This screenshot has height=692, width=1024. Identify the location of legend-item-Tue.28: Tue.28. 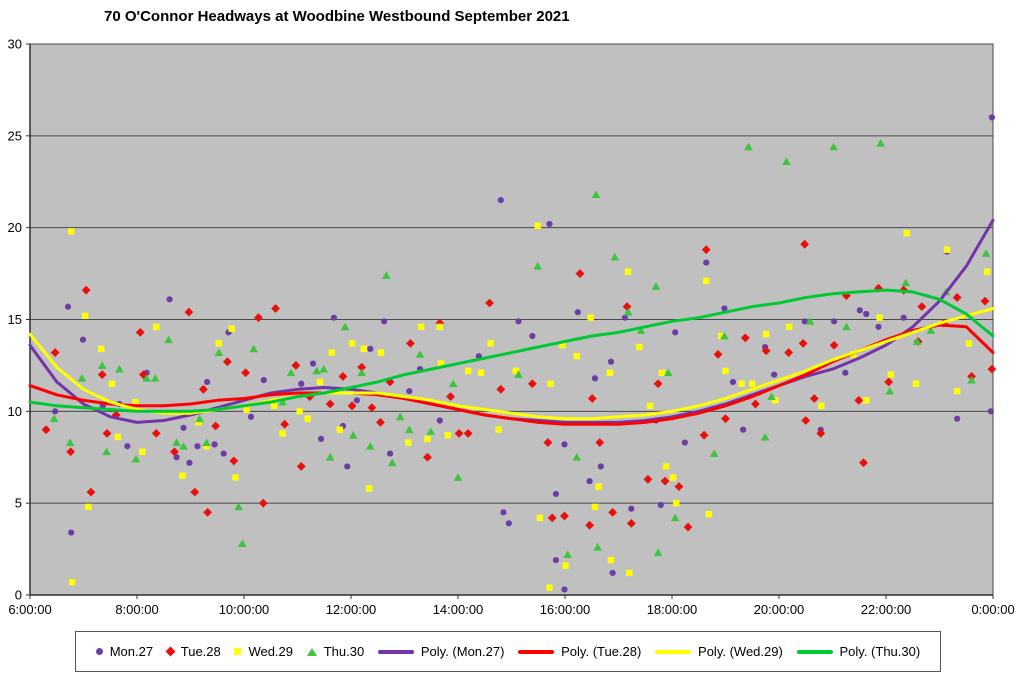
(193, 651).